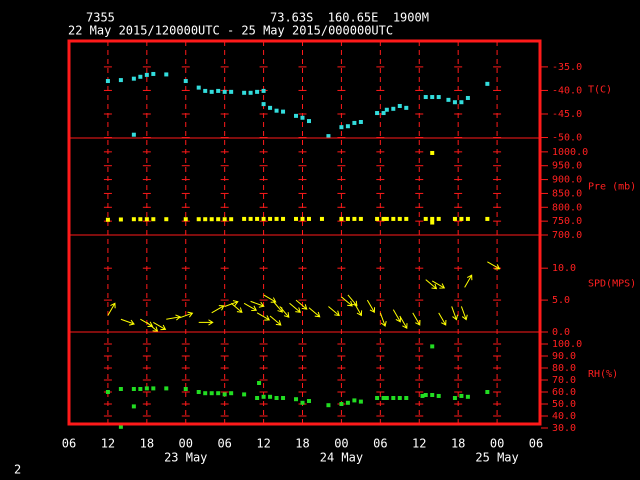 The width and height of the screenshot is (640, 480). Describe the element at coordinates (567, 114) in the screenshot. I see `y-tick-label: -45.0` at that location.